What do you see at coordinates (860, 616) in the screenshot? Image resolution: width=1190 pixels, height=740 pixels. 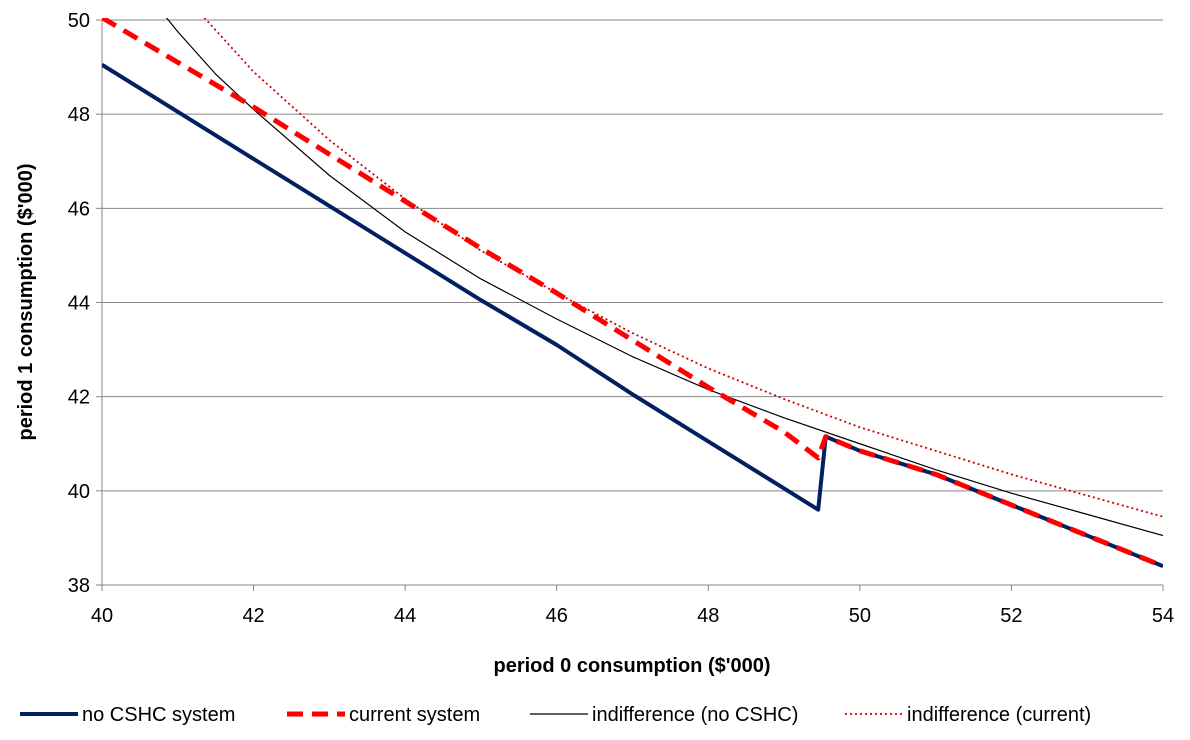 I see `x-tick-label-50: 50` at bounding box center [860, 616].